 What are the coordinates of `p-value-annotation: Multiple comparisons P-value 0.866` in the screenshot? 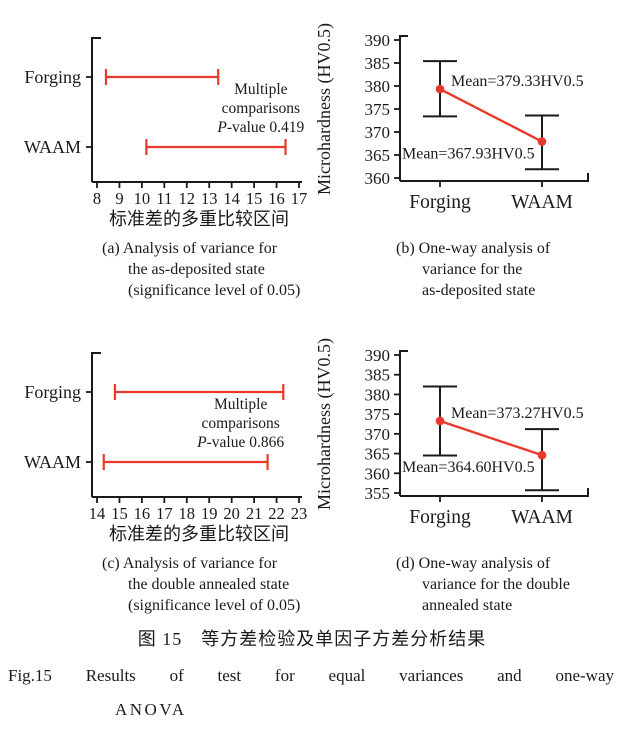 It's located at (240, 423).